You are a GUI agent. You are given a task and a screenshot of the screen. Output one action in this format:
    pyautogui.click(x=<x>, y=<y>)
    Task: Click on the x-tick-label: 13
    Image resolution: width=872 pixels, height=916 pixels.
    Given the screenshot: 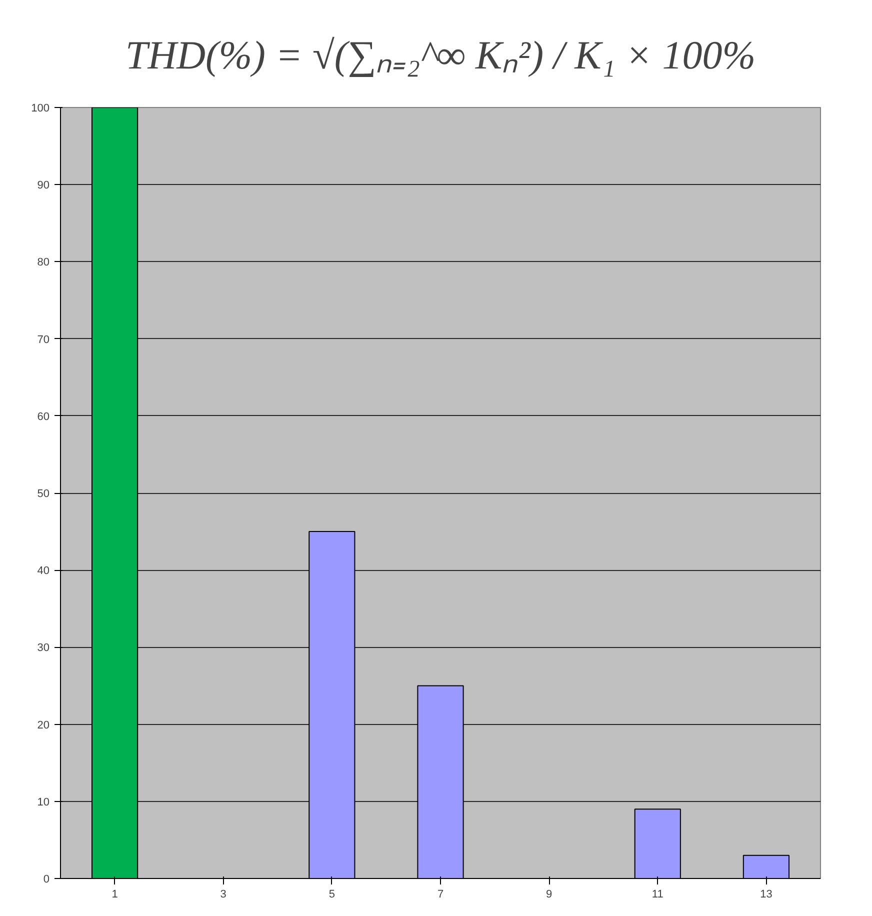 What is the action you would take?
    pyautogui.click(x=766, y=894)
    